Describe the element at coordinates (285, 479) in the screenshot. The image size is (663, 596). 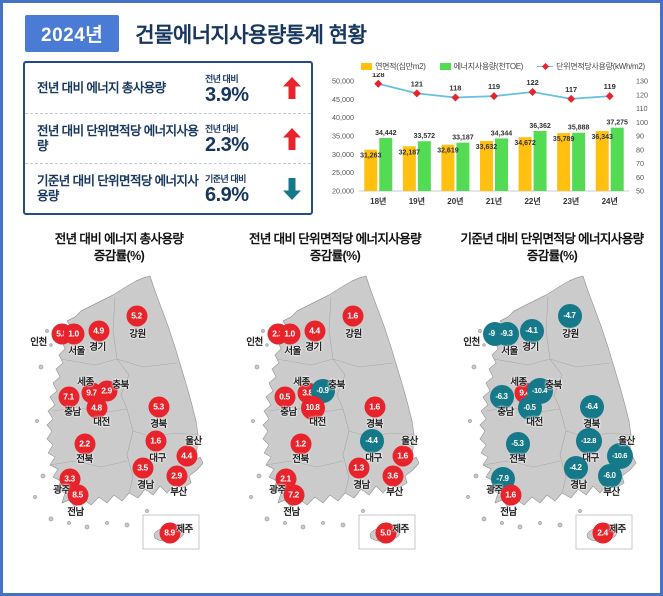
I see `region-bubble-광주: 2.1` at that location.